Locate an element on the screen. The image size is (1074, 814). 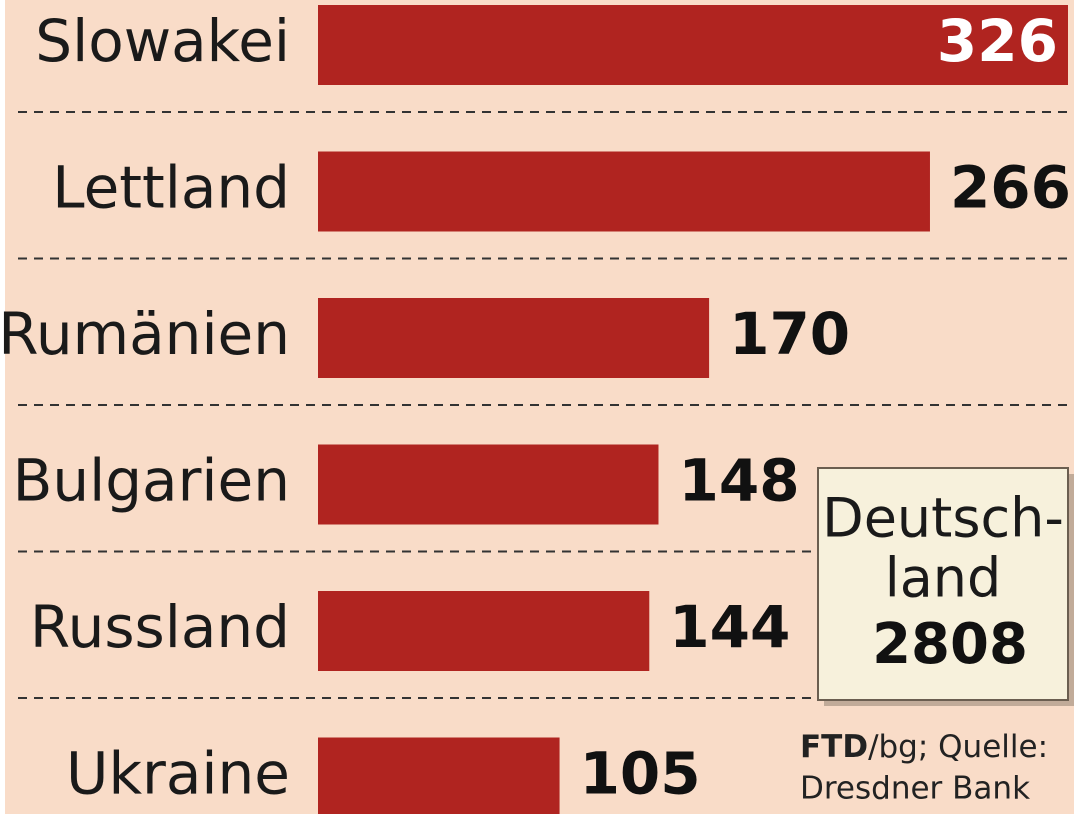
inset-box: Deutsch- land 2808 is located at coordinates (945, 586).